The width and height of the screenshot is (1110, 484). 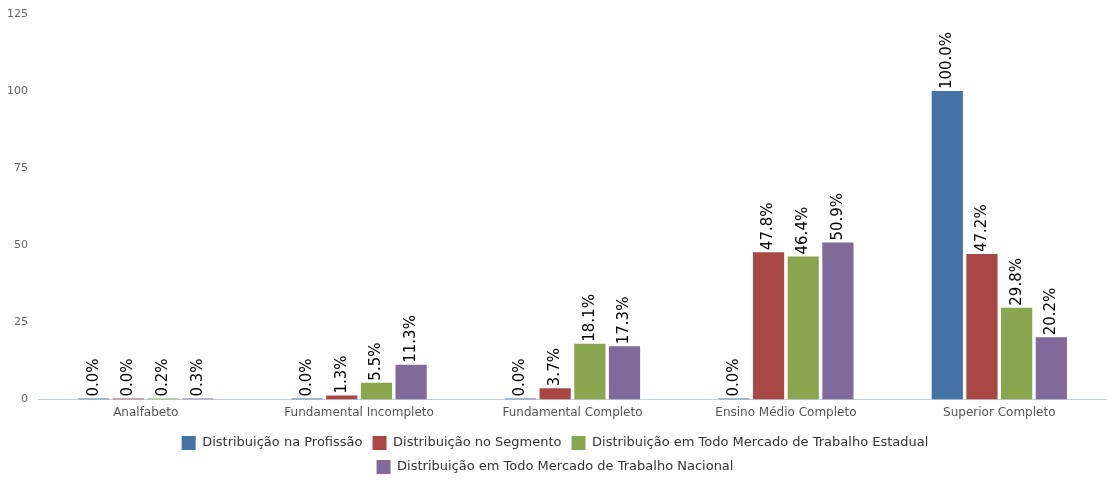 I want to click on data-label: 20.2%, so click(x=1050, y=311).